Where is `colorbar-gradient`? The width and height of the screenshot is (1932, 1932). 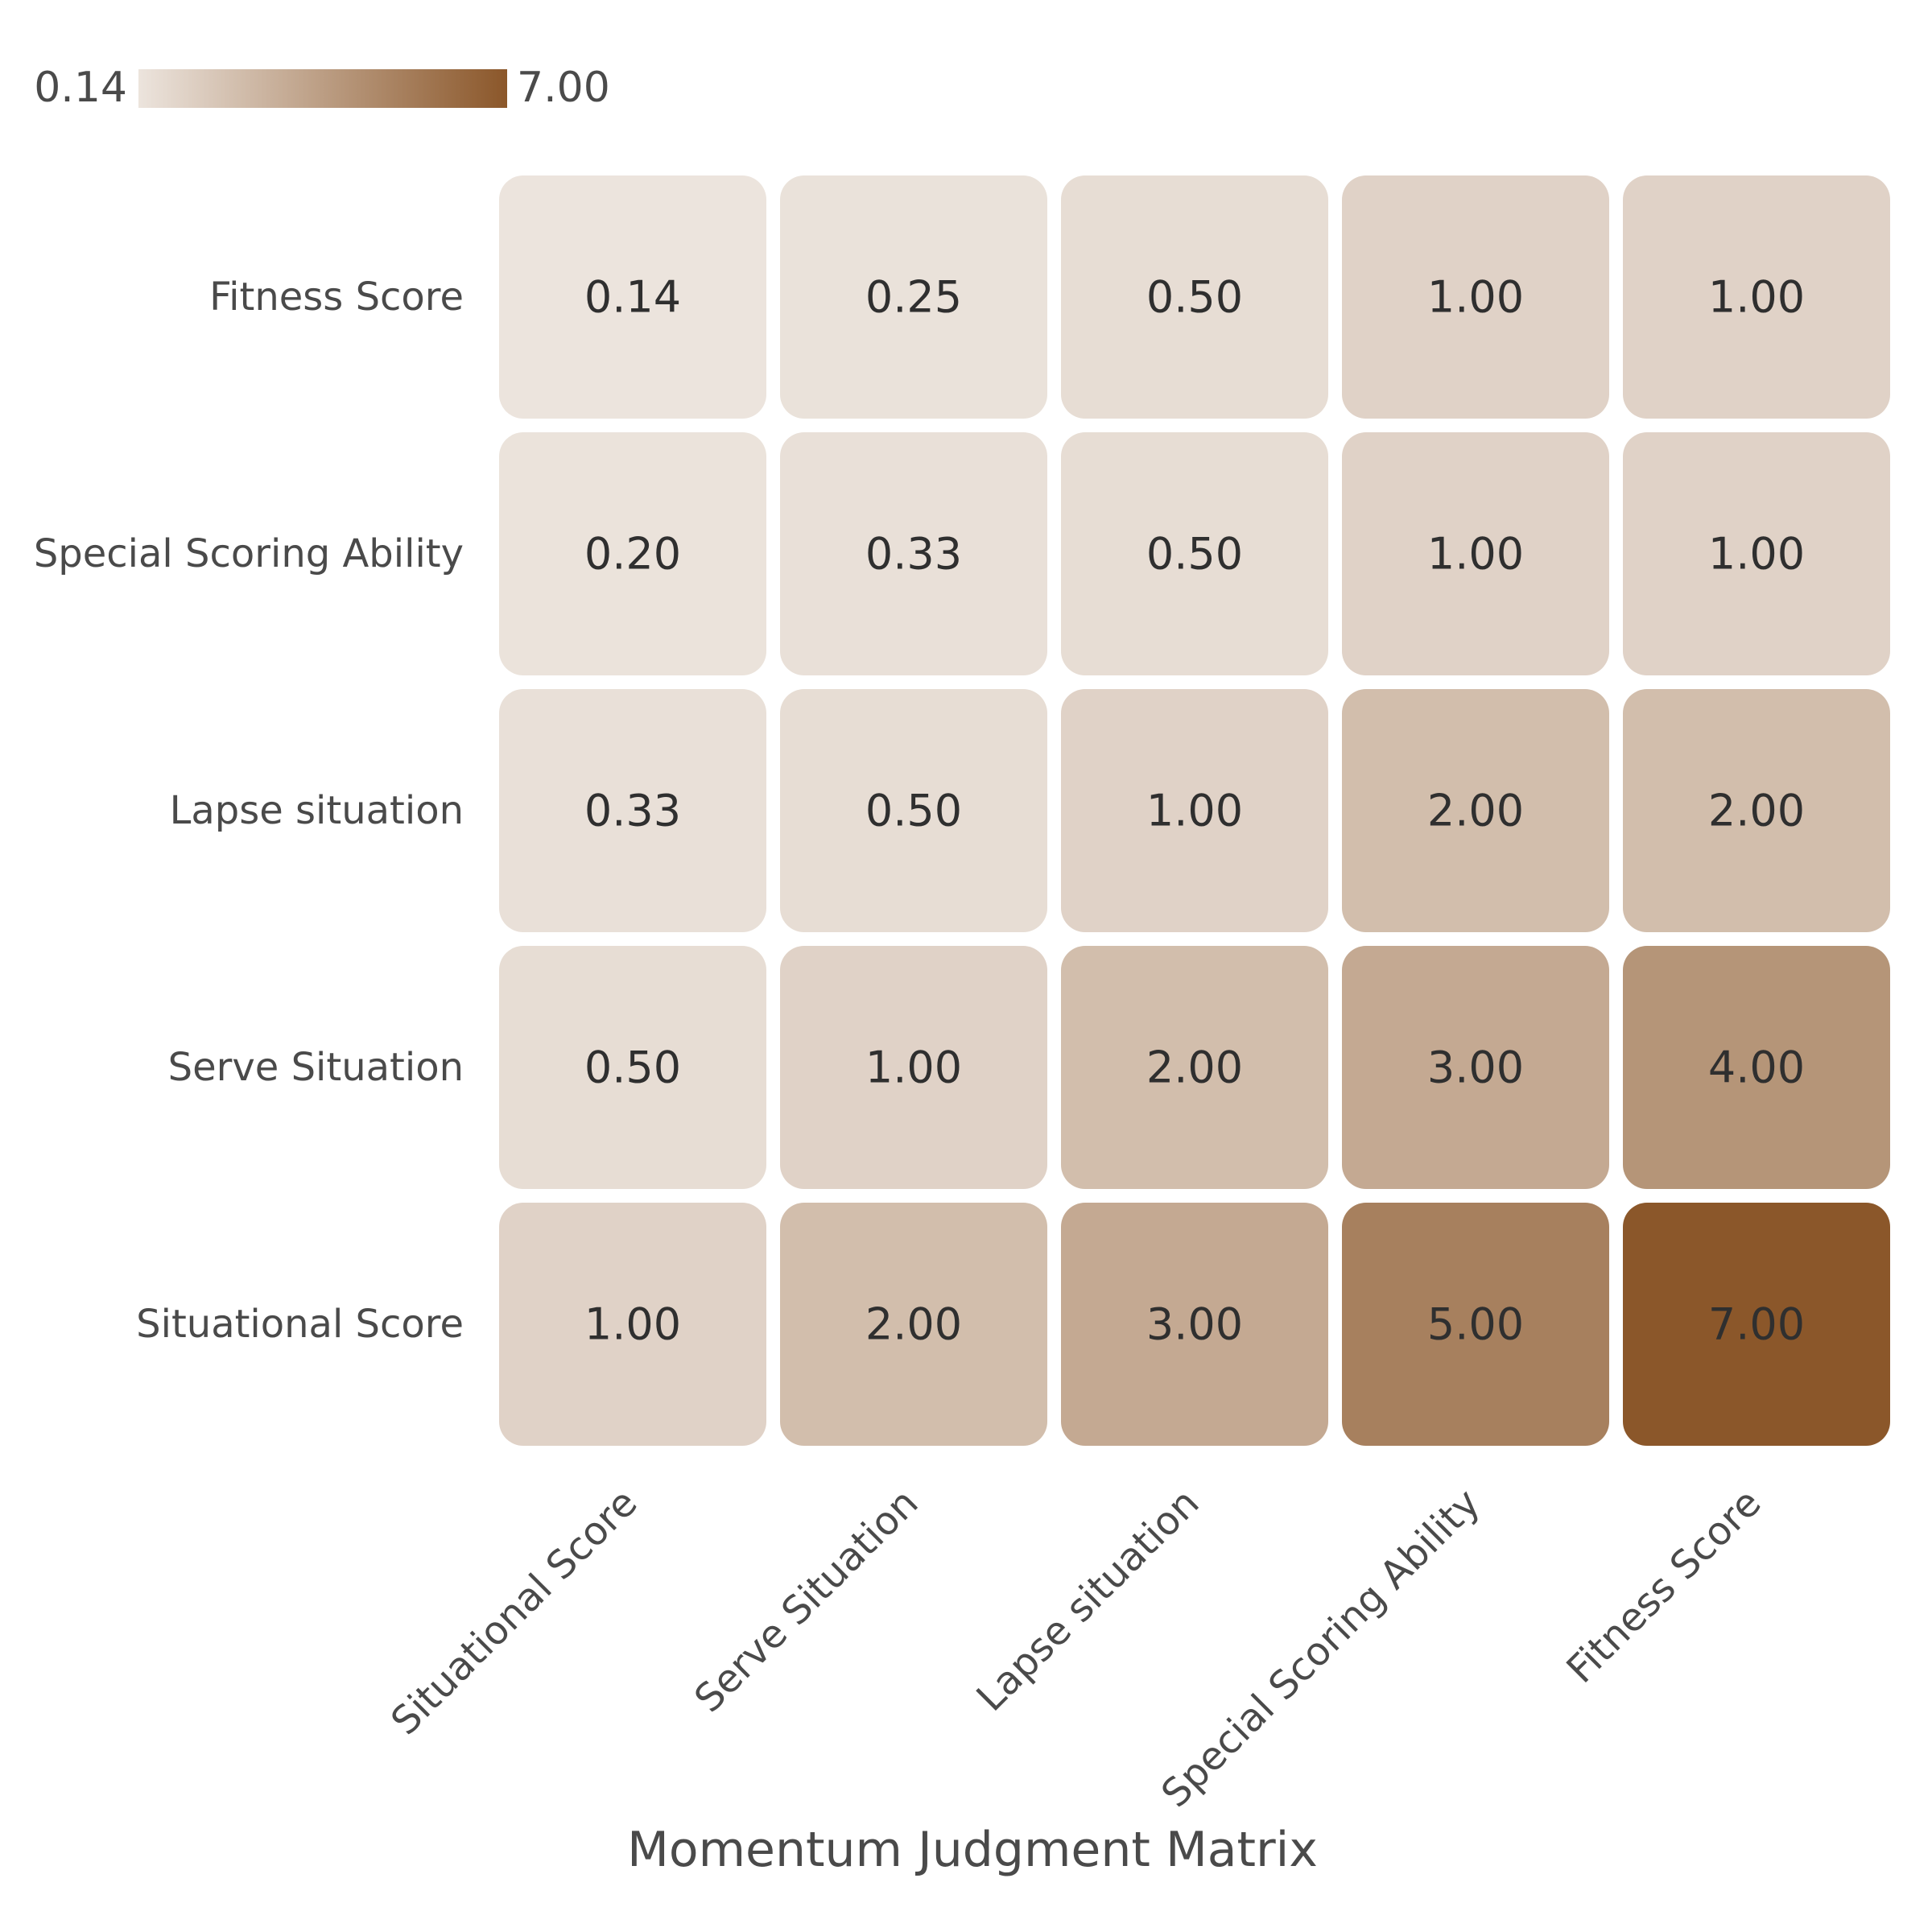
colorbar-gradient is located at coordinates (322, 88).